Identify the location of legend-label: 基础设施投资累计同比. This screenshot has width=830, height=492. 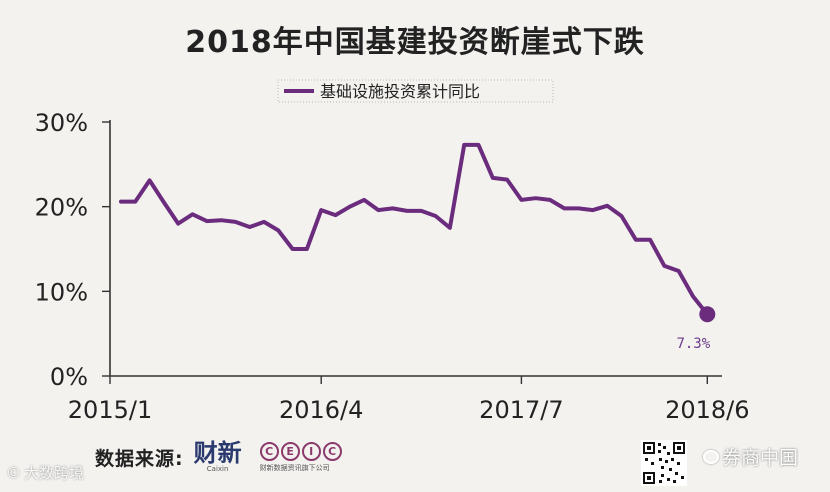
(400, 91).